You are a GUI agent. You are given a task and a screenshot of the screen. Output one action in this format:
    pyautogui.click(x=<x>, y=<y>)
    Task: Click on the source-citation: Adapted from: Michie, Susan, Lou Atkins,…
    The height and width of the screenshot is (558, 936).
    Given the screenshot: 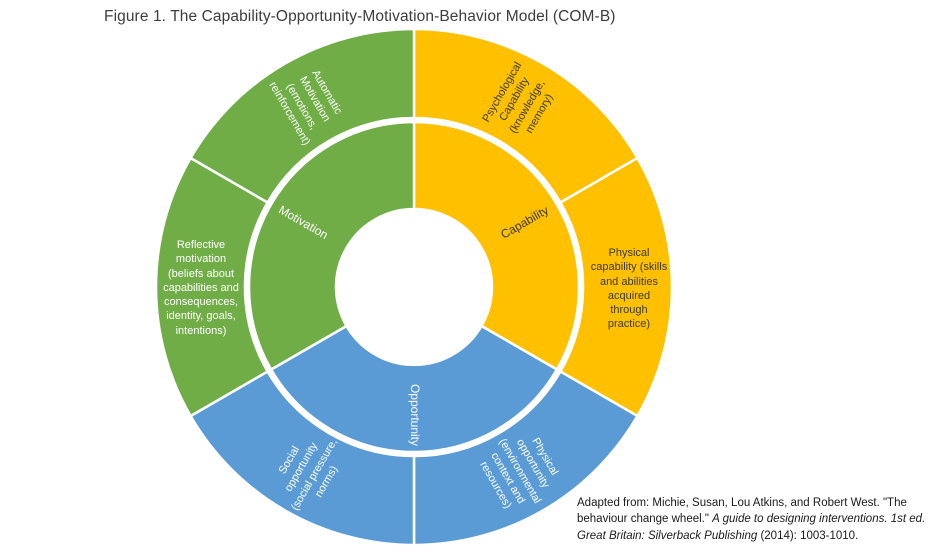 What is the action you would take?
    pyautogui.click(x=755, y=519)
    